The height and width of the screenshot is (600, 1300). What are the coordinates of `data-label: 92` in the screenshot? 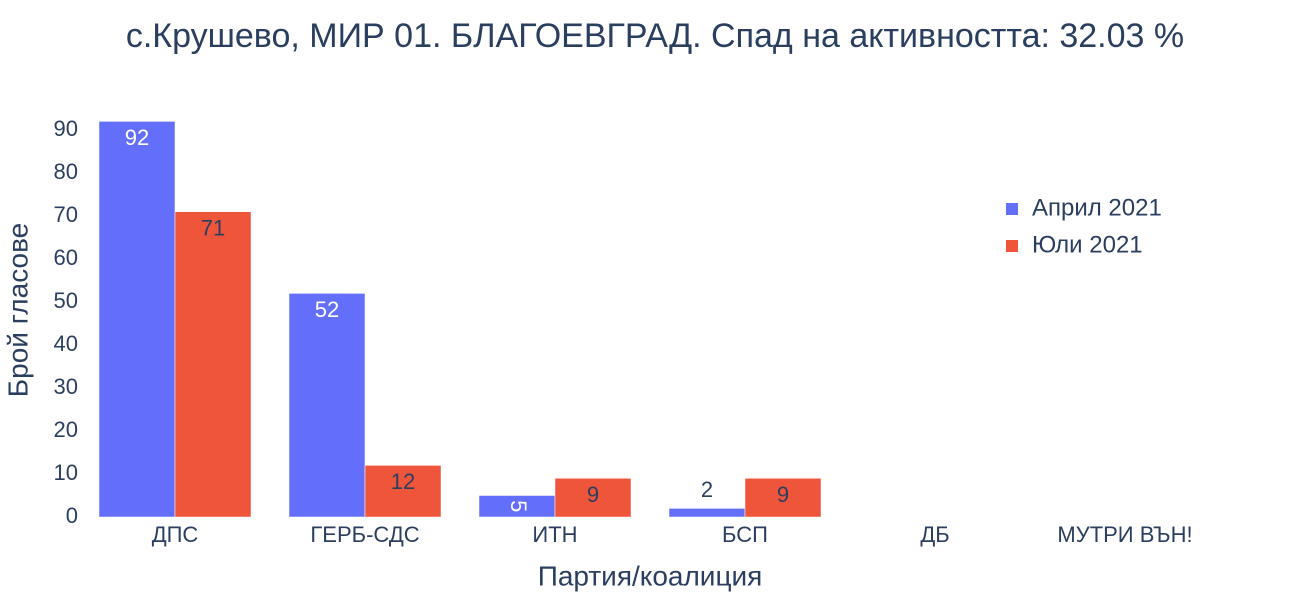 It's located at (137, 137).